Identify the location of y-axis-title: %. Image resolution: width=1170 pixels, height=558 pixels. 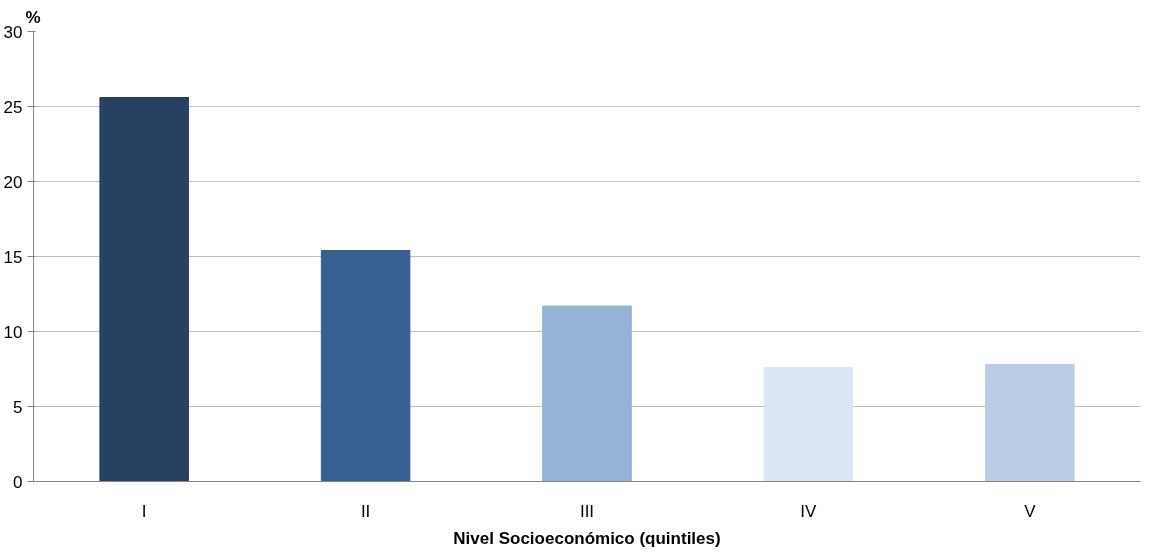
(33, 17).